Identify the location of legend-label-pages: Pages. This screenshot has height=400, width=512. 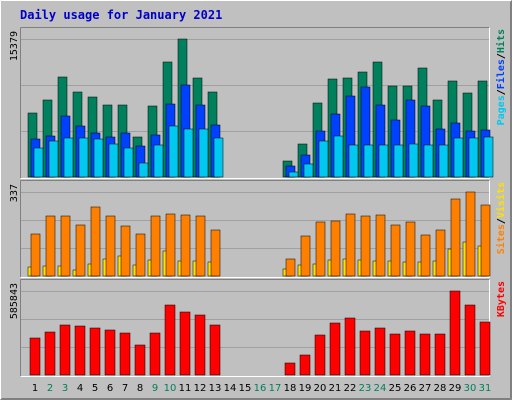
(501, 110).